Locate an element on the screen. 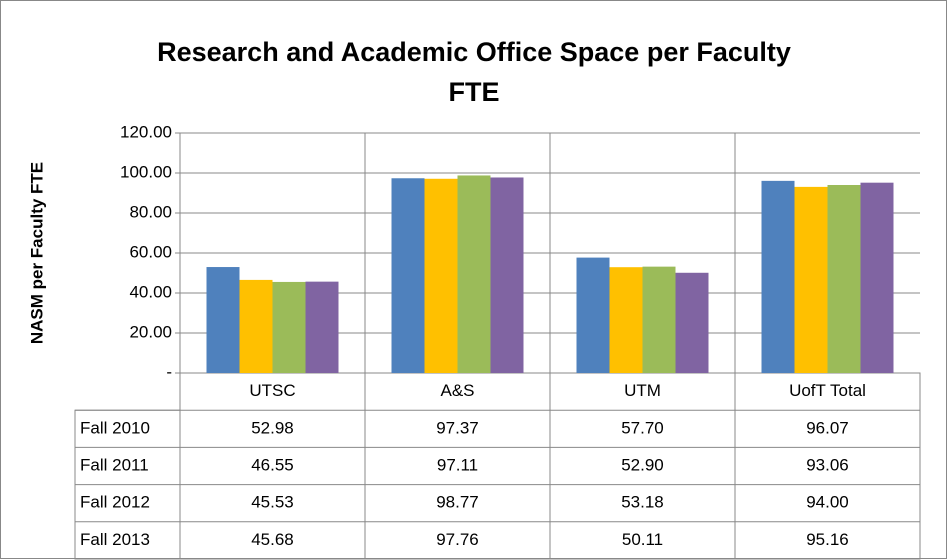  x-tick-label: UTSC is located at coordinates (272, 390).